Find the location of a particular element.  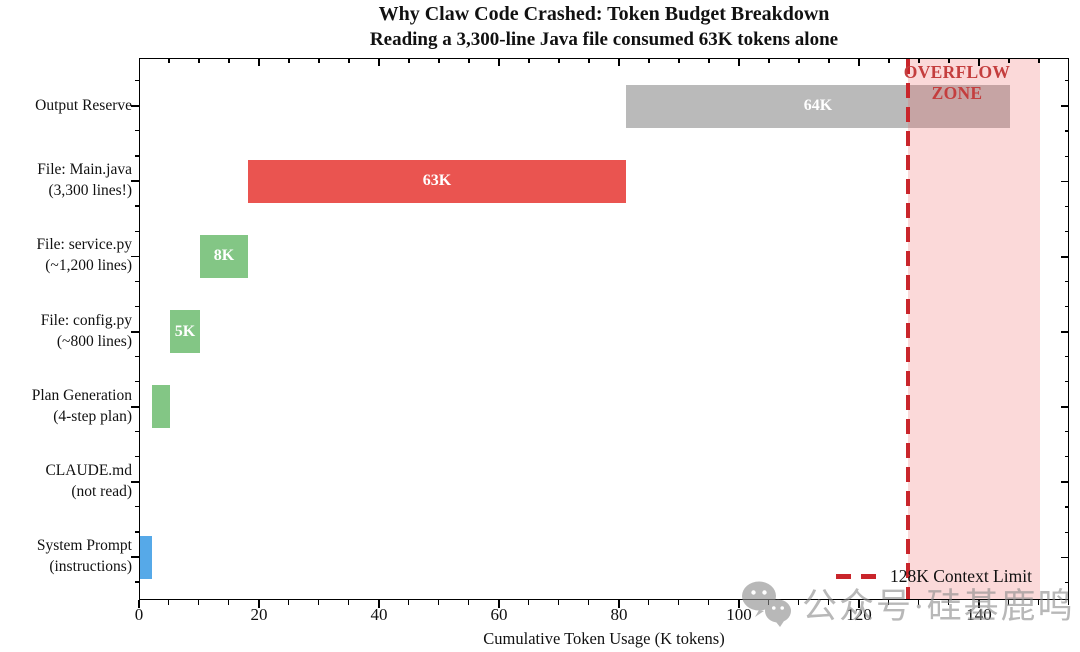

overflow-zone-label: OVERFLOW ZONE is located at coordinates (957, 83).